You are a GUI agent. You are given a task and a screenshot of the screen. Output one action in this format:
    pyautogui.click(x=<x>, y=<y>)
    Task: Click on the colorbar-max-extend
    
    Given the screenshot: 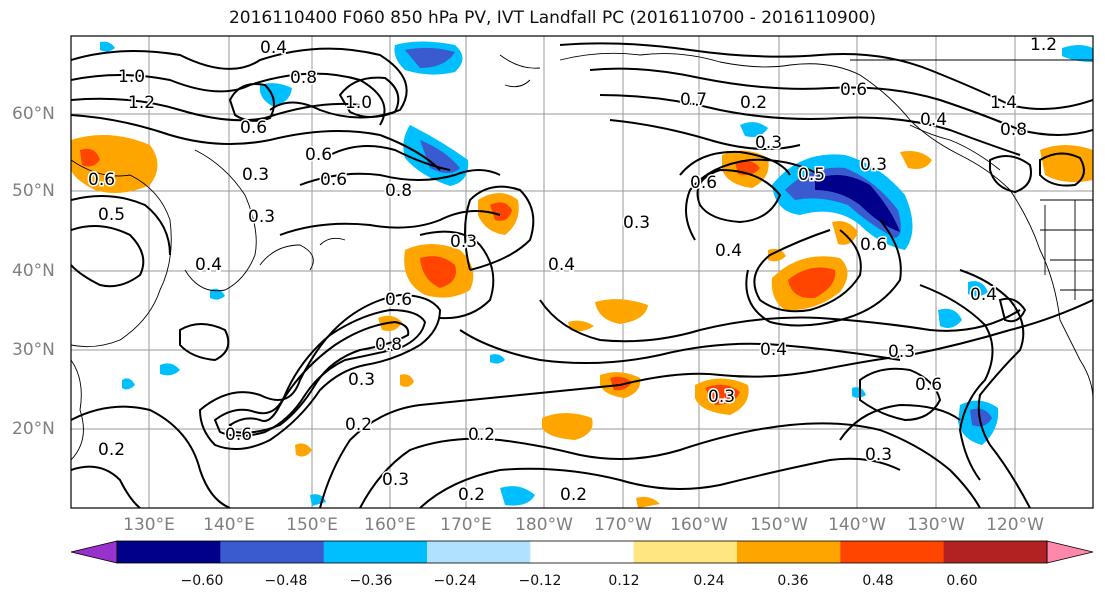 What is the action you would take?
    pyautogui.click(x=1070, y=552)
    